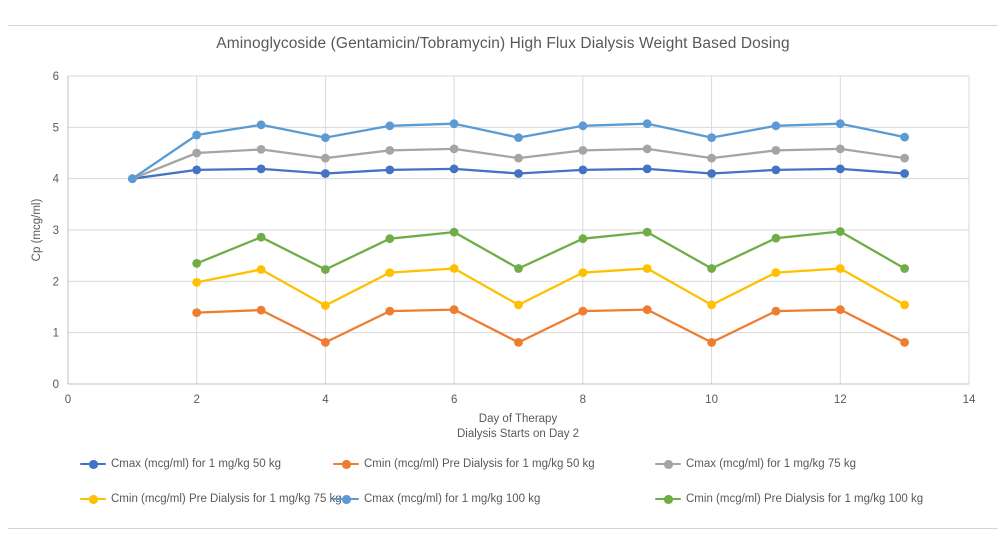 The image size is (1006, 544). I want to click on legend-label: Cmax (mcg/ml) for 1 mg/kg 100 kg, so click(452, 499).